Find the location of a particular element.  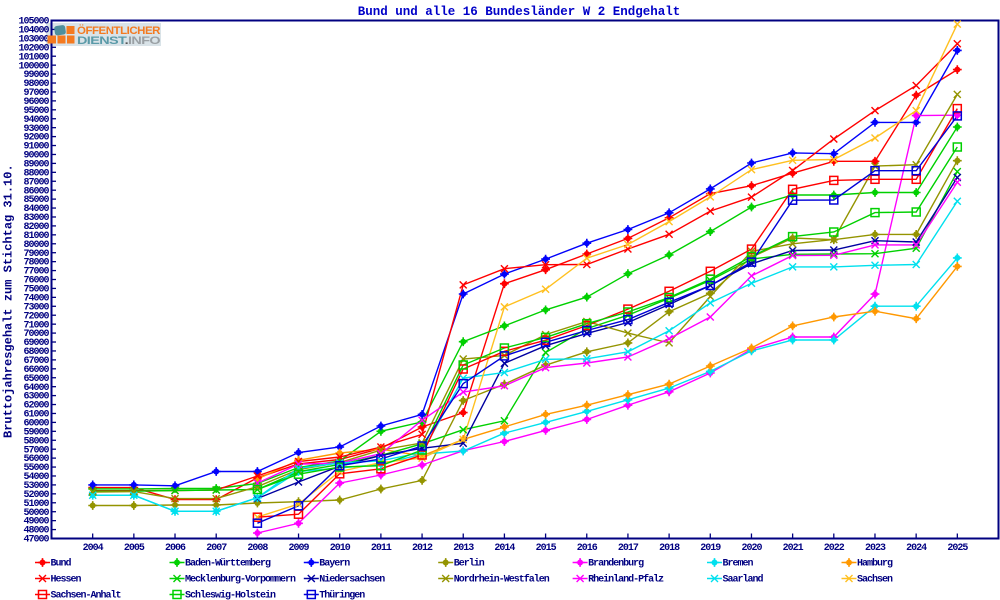

svg-text: 55000 is located at coordinates (36, 468).